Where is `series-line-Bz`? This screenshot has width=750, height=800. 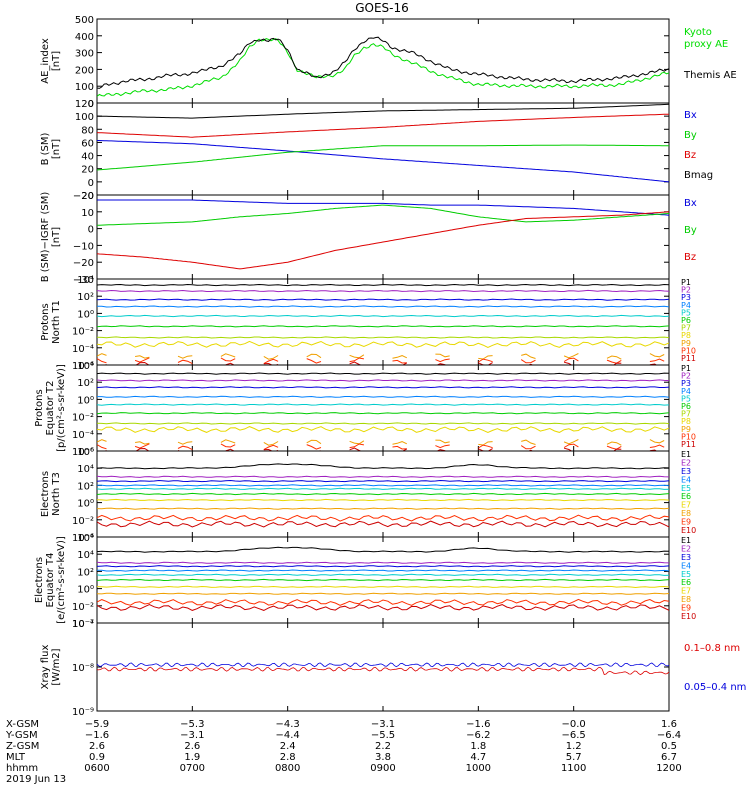 series-line-Bz is located at coordinates (383, 240).